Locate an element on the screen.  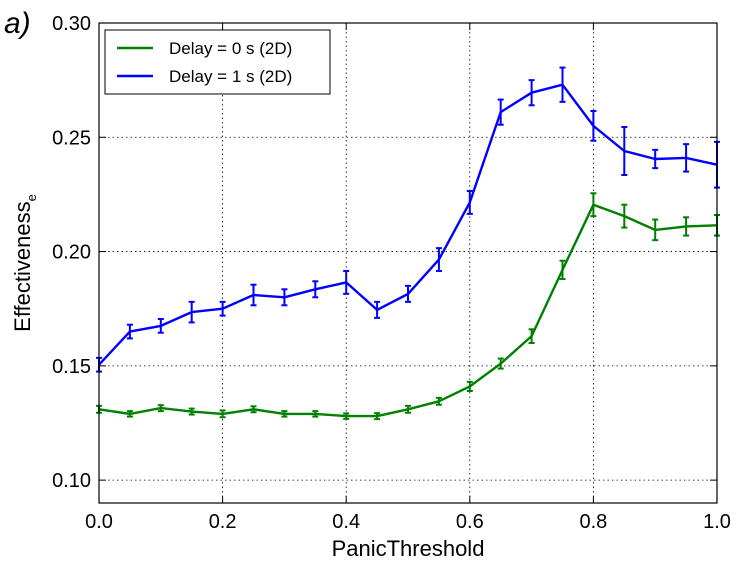
y-tick-label: 0.15 is located at coordinates (71, 367).